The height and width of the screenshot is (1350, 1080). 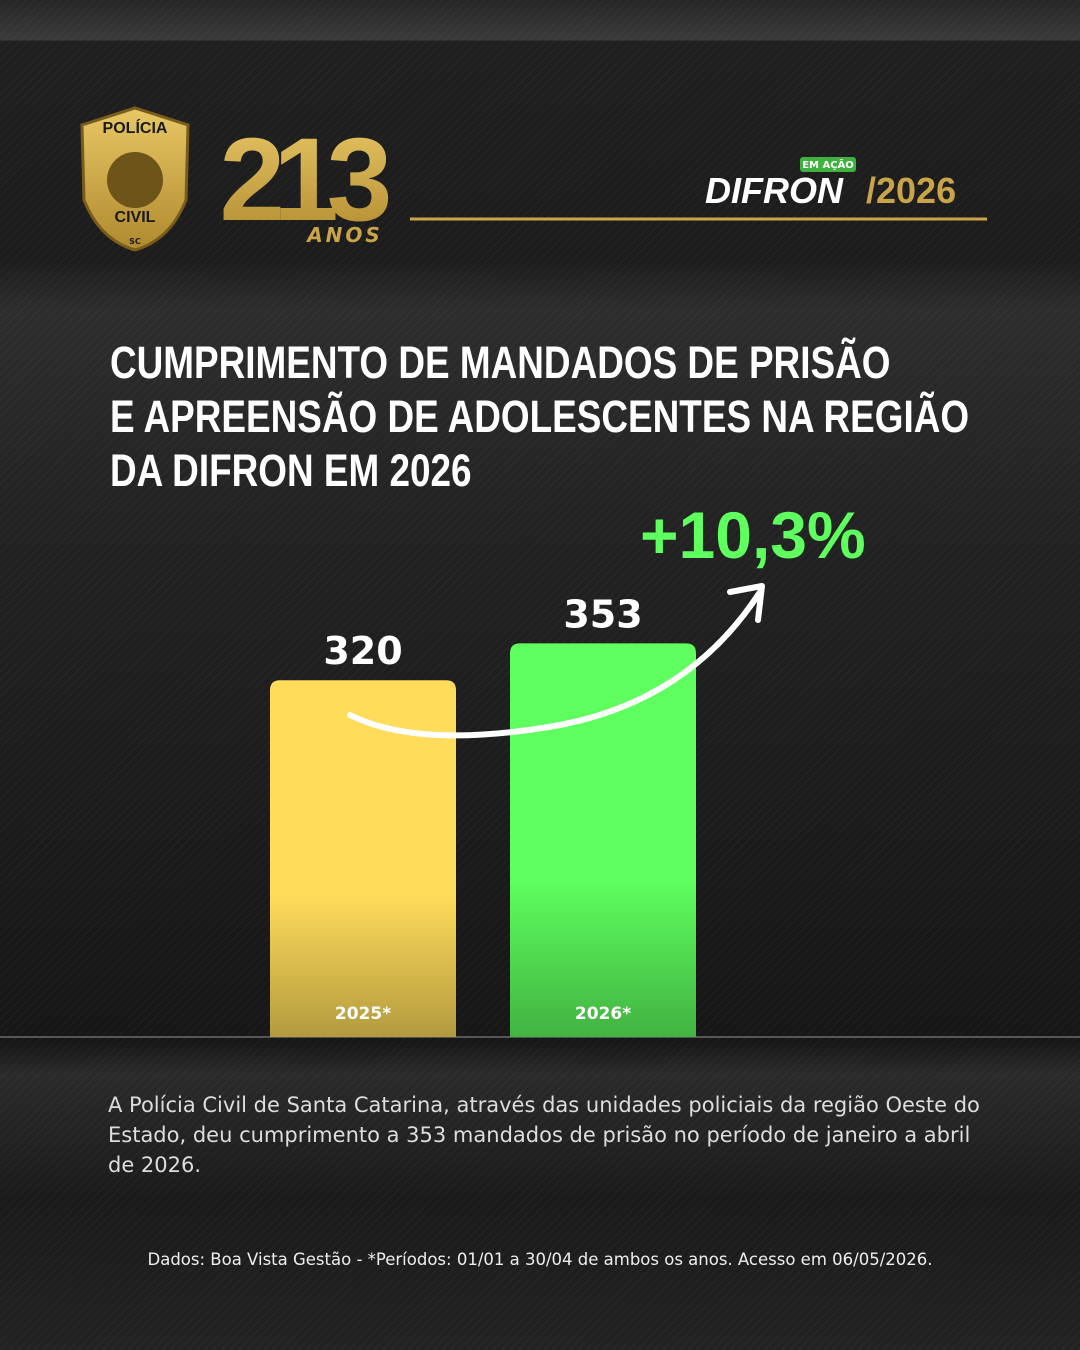 I want to click on trend-arrow, so click(x=555, y=664).